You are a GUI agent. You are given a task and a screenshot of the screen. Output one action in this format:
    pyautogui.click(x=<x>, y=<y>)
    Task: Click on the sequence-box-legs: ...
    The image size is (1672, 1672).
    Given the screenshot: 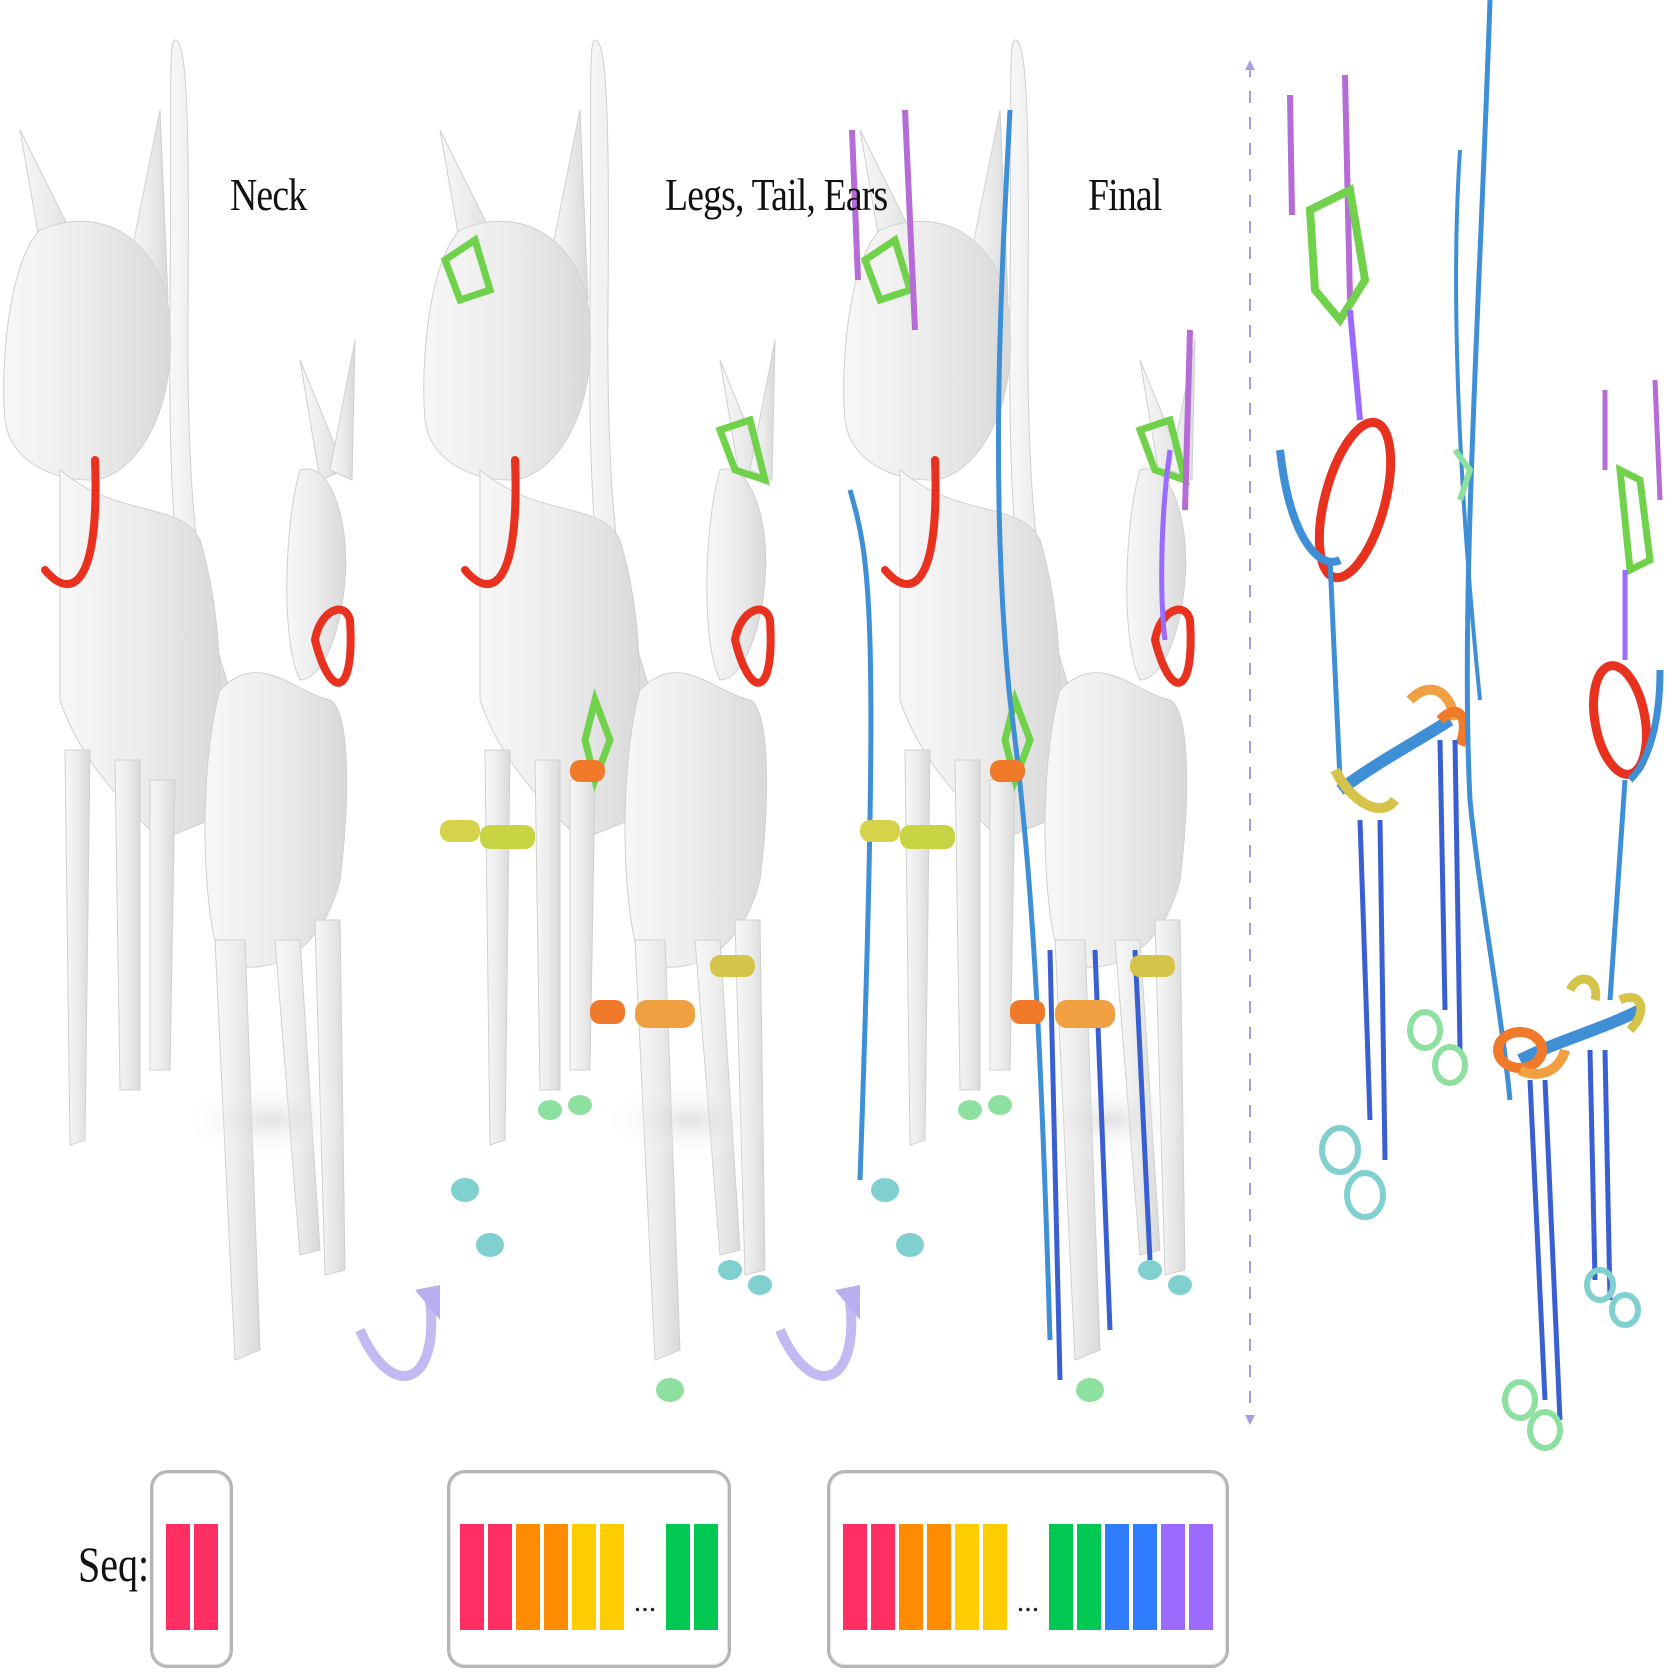 What is the action you would take?
    pyautogui.click(x=589, y=1569)
    